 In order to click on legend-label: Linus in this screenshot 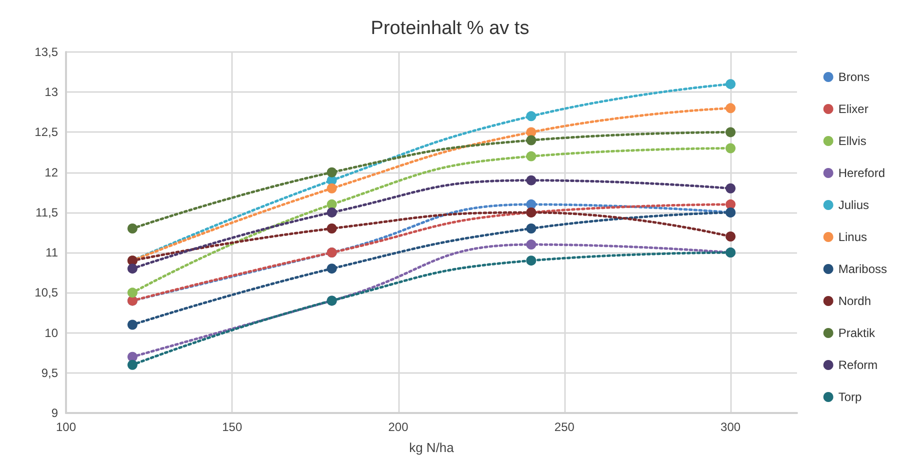, I will do `click(853, 237)`.